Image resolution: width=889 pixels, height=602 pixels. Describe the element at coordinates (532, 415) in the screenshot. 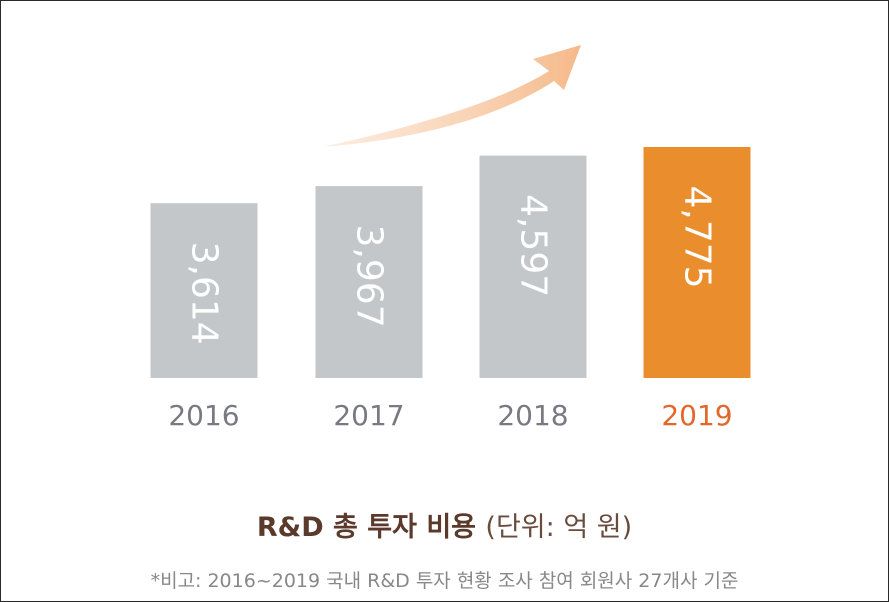

I see `x-tick-label-2018: 2018` at that location.